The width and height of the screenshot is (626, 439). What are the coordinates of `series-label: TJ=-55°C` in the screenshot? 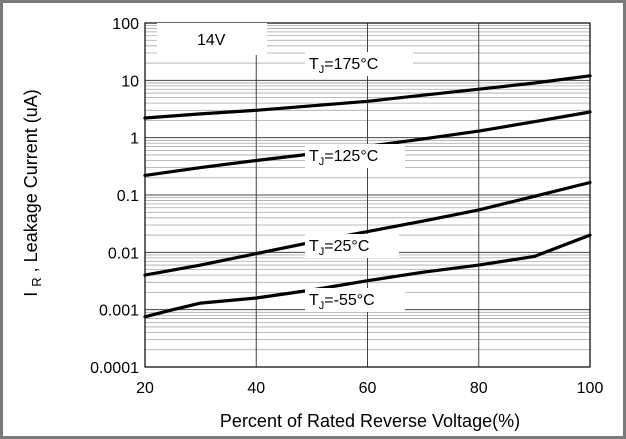 It's located at (342, 302).